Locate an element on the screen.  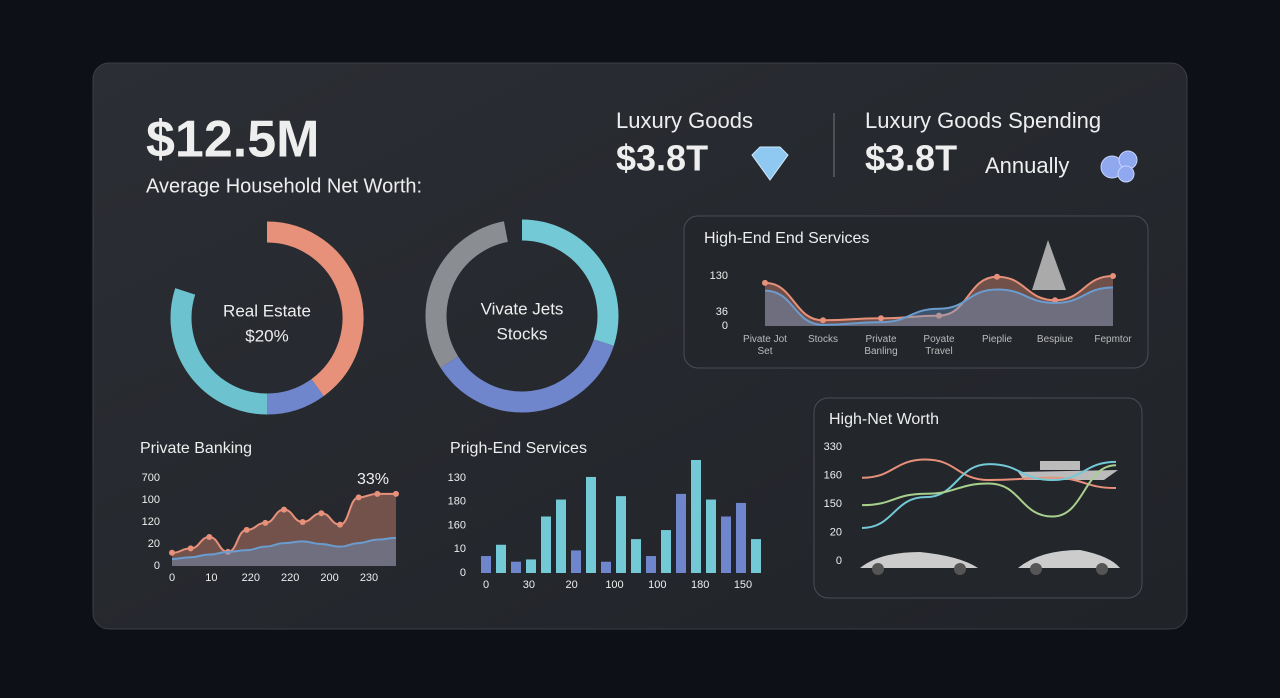
sailboat-icon is located at coordinates (1049, 265).